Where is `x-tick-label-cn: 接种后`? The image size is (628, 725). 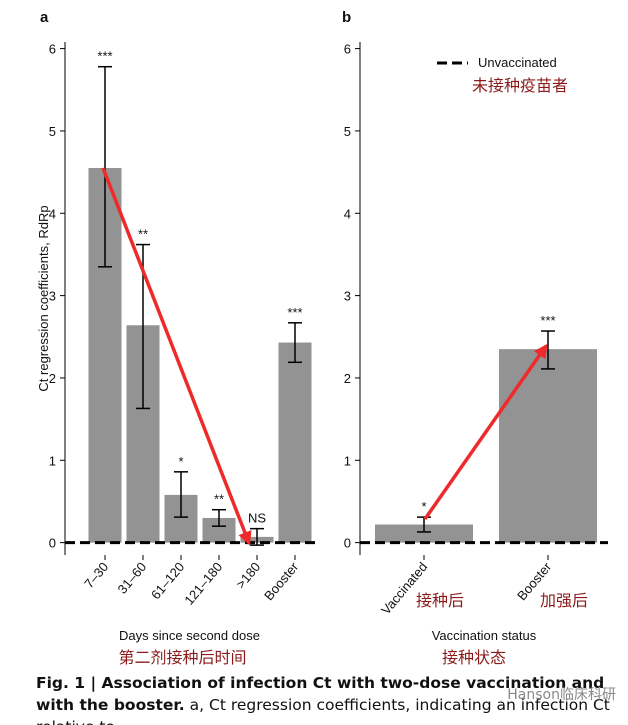
x-tick-label-cn: 接种后 is located at coordinates (440, 600).